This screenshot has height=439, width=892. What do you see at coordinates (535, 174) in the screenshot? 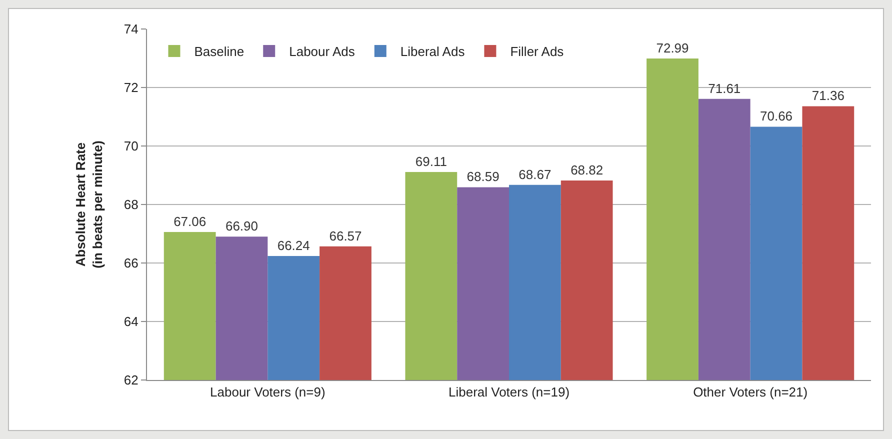
I see `data-label: 68.67` at bounding box center [535, 174].